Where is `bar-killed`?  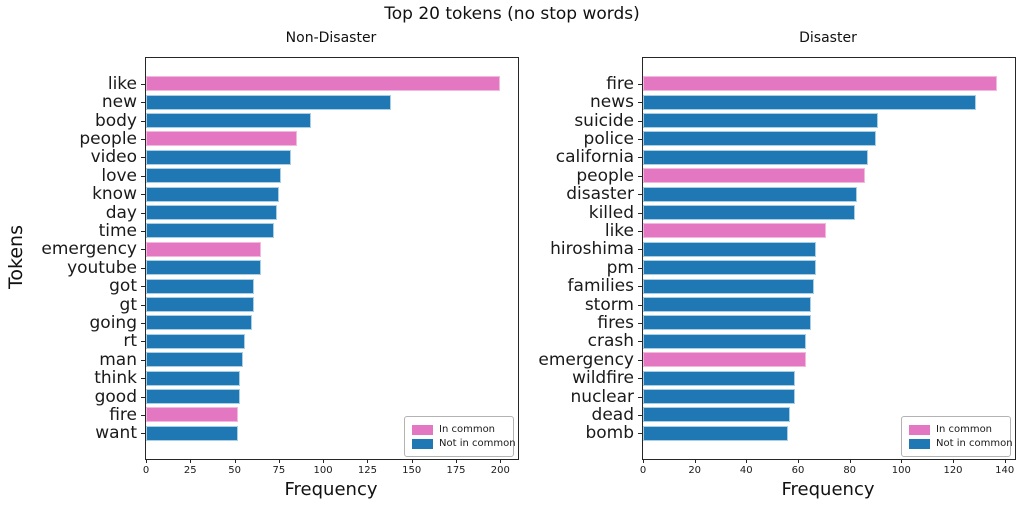
bar-killed is located at coordinates (749, 212).